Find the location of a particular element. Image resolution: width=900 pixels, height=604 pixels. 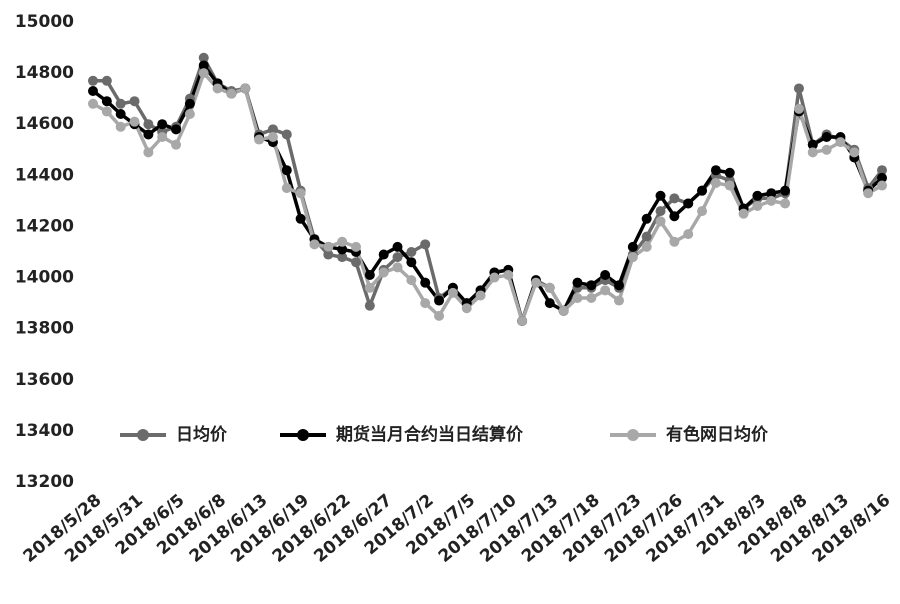

y-tick-label: 13400 is located at coordinates (44, 431).